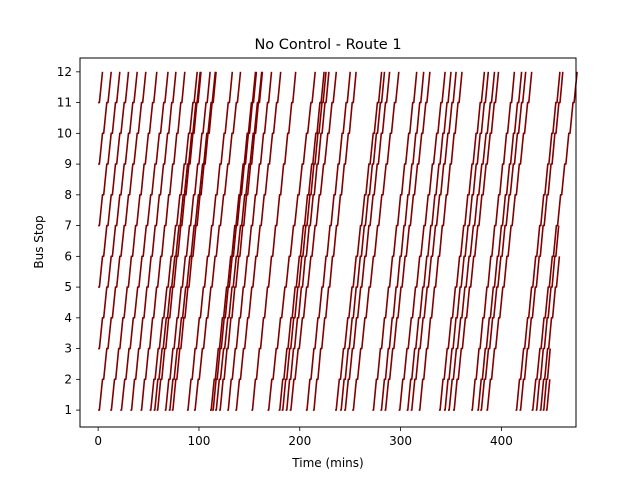  What do you see at coordinates (68, 287) in the screenshot?
I see `y-tick-label: 5` at bounding box center [68, 287].